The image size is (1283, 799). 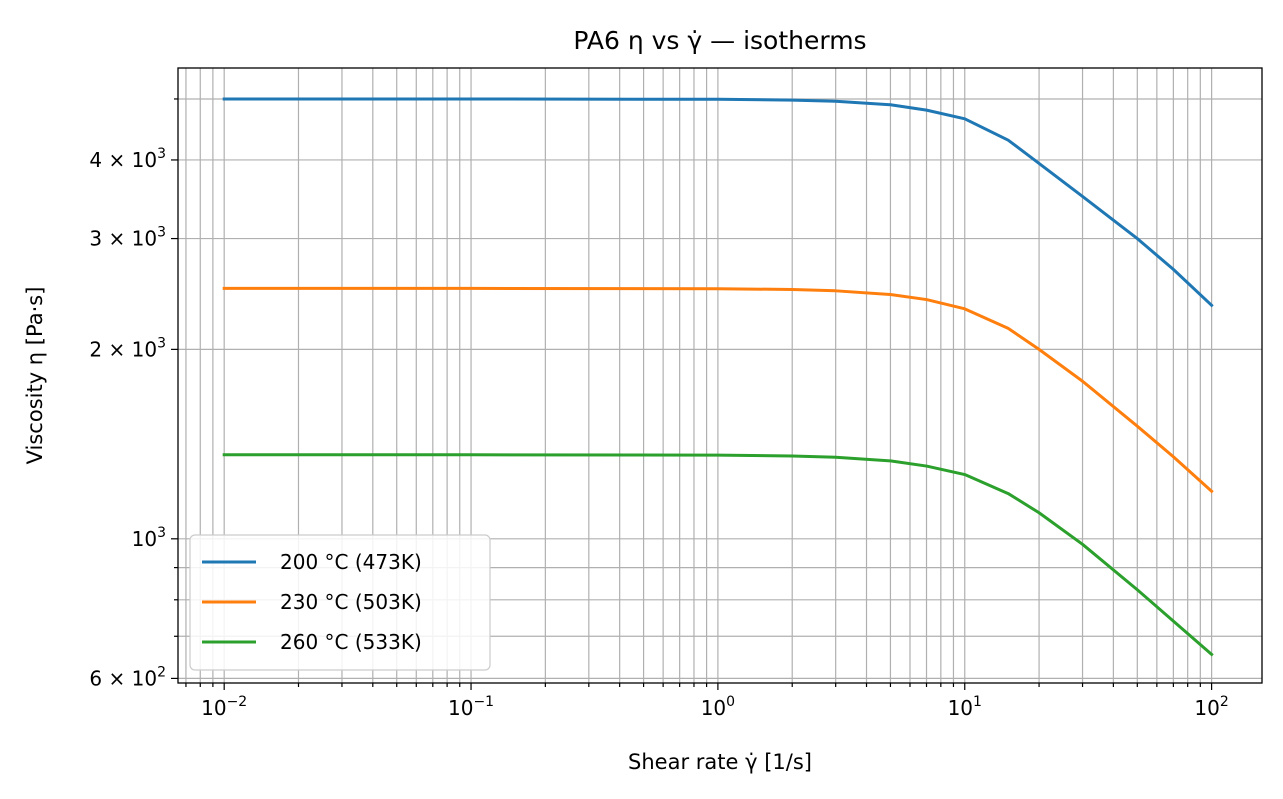 I want to click on y-tick-label: 2 × 103, so click(x=127, y=348).